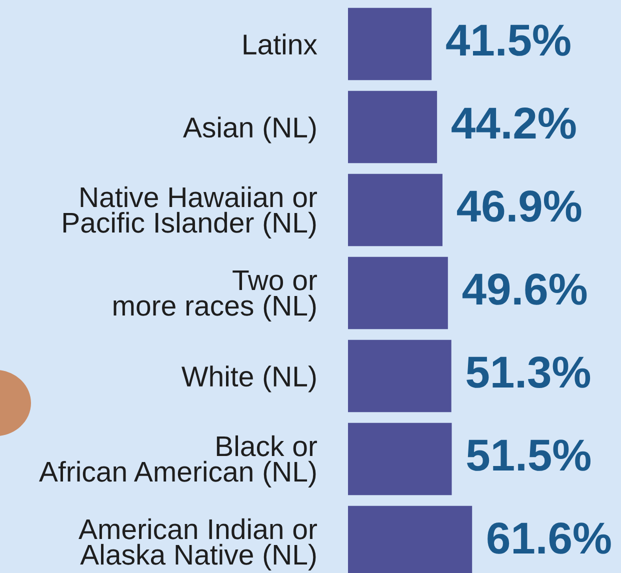 The height and width of the screenshot is (573, 621). I want to click on y-tick-label: Two or more races (NL), so click(215, 296).